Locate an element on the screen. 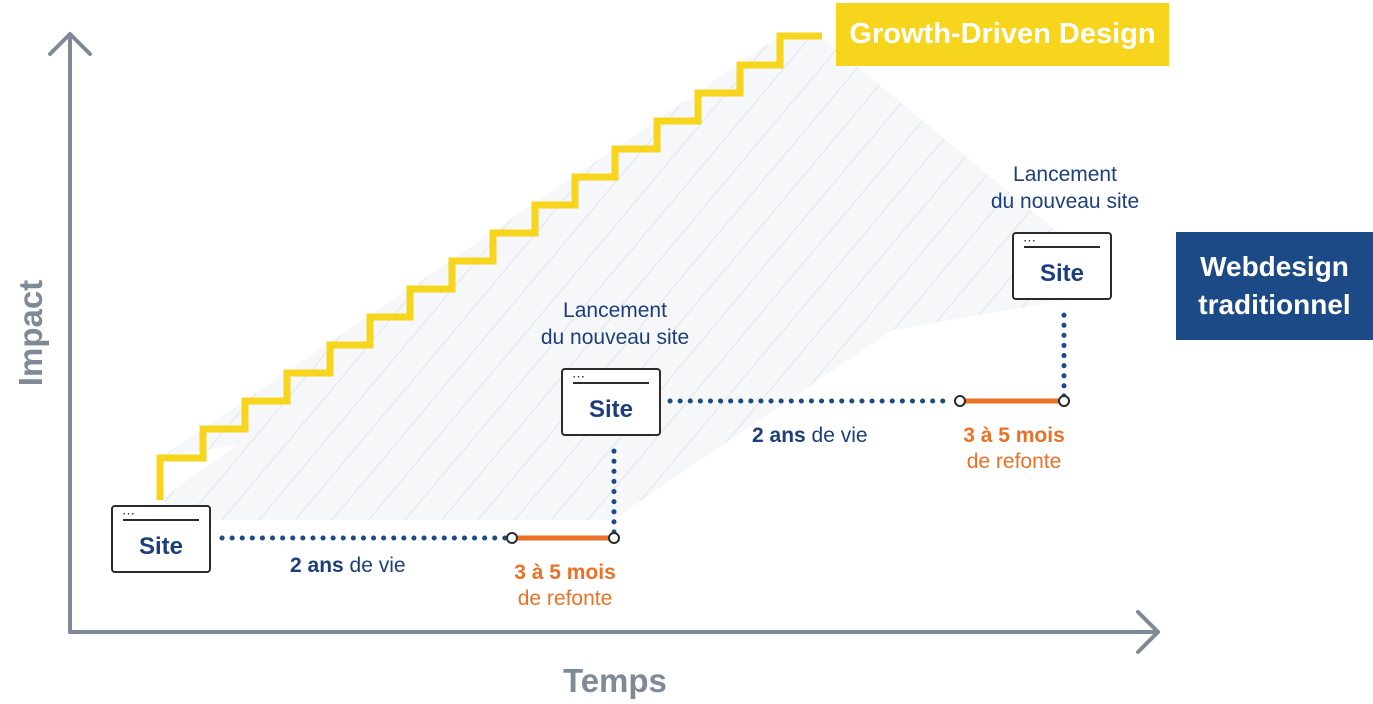  growth-driven-design-badge: Growth-Driven Design is located at coordinates (1002, 34).